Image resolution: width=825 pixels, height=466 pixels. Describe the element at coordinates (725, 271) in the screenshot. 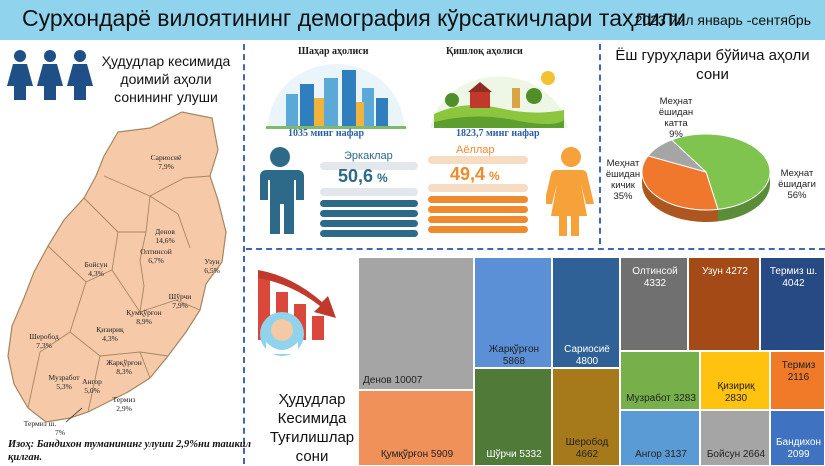

I see `treemap-label: Узун 4272` at that location.